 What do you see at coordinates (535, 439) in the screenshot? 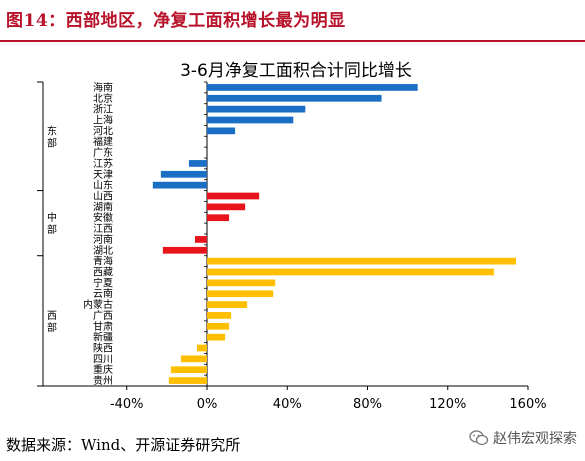
I see `watermark-text: 赵伟宏观探索` at bounding box center [535, 439].